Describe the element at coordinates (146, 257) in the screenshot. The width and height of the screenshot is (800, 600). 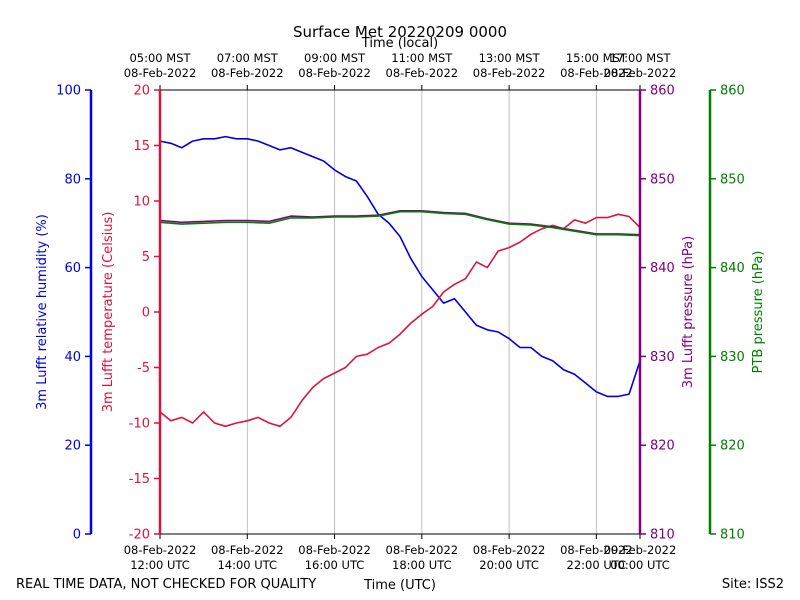
I see `temp-tick-label: 5` at that location.